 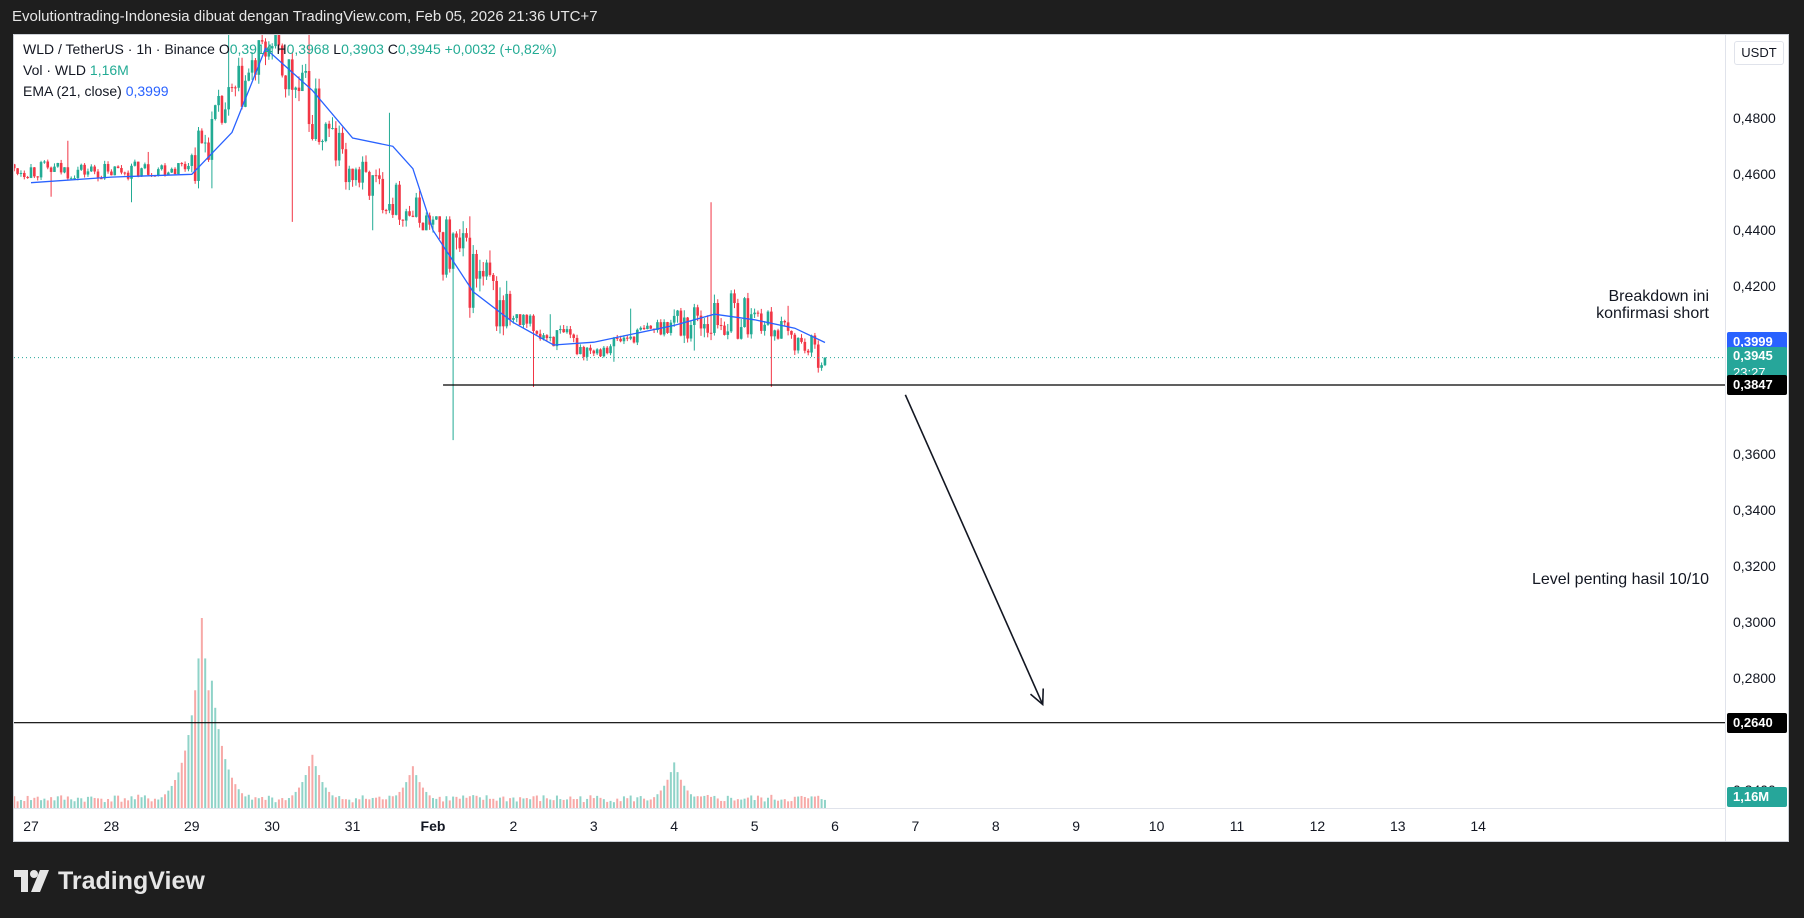 What do you see at coordinates (72, 91) in the screenshot?
I see `legend-ema-label: EMA (21, close)` at bounding box center [72, 91].